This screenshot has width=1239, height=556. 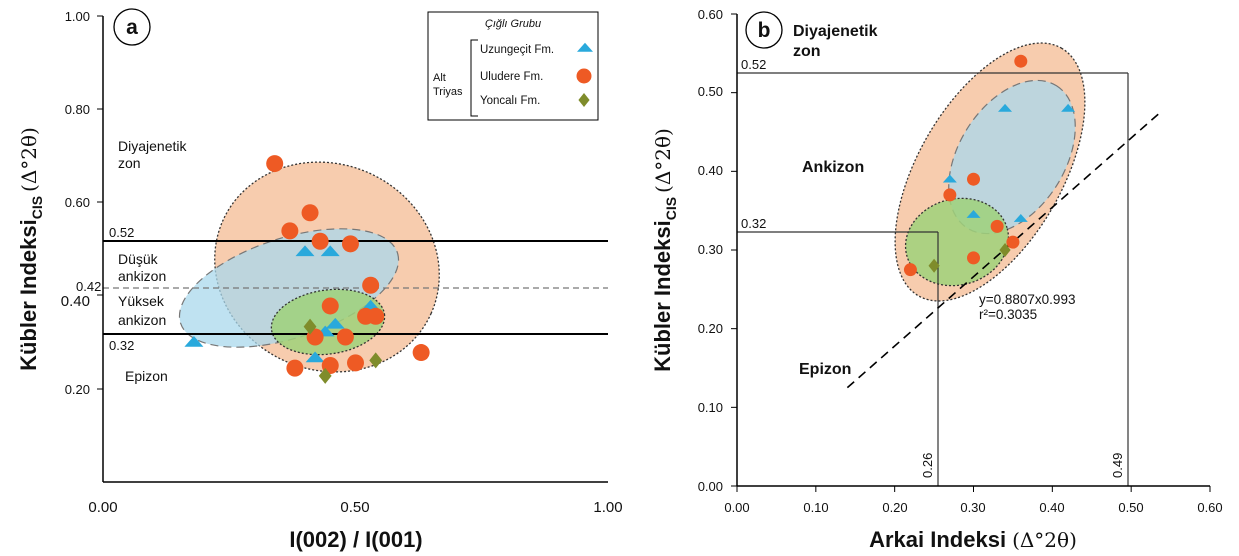 What do you see at coordinates (815, 507) in the screenshot?
I see `x-tick-label: 0.10` at bounding box center [815, 507].